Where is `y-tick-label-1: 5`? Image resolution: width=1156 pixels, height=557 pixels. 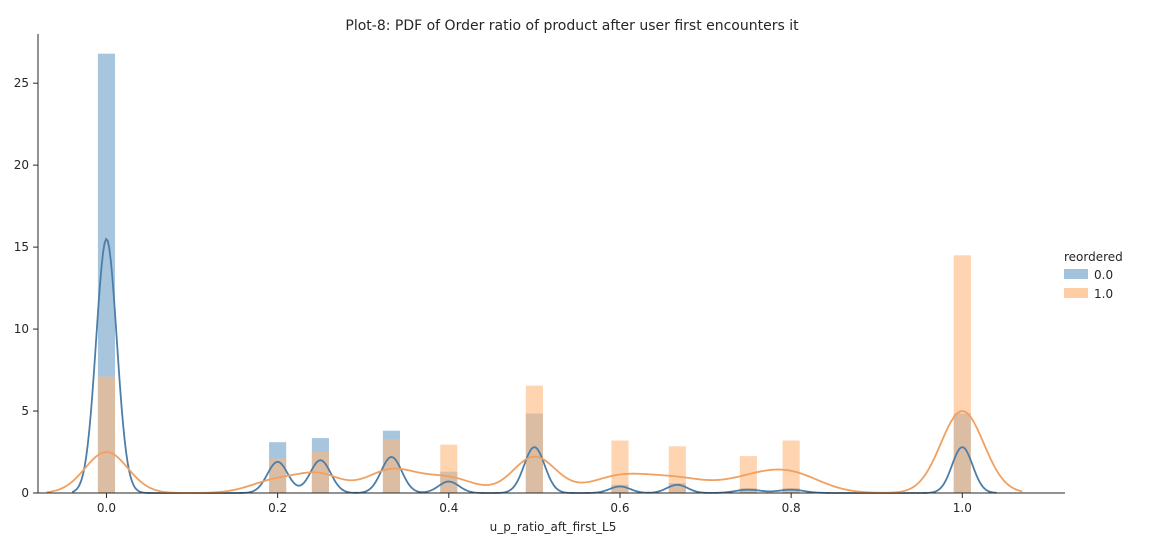 y-tick-label-1: 5 is located at coordinates (25, 411).